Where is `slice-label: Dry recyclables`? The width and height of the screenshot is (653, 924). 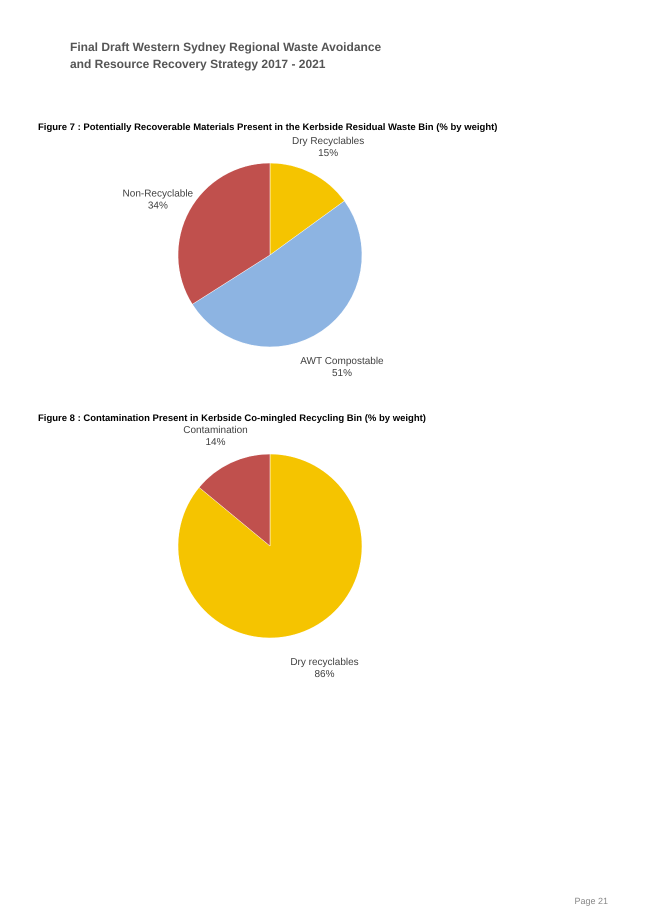 slice-label: Dry recyclables is located at coordinates (324, 662).